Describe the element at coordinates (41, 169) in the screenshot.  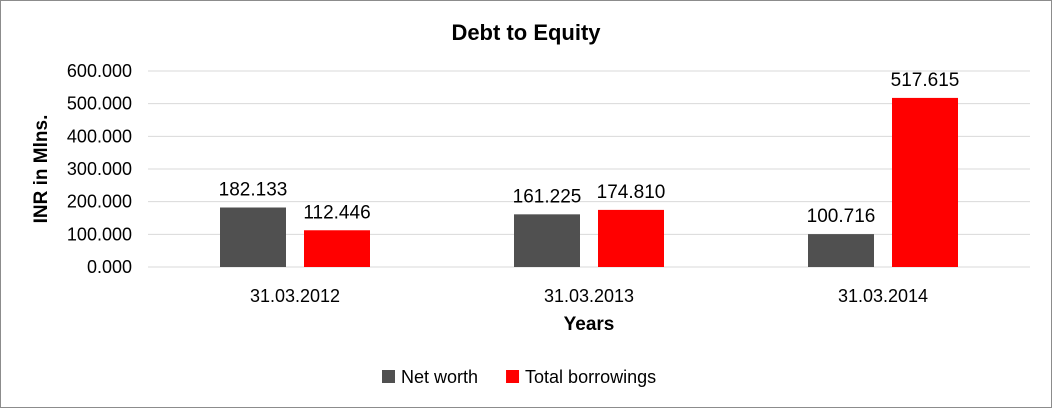
I see `y-axis-title: INR in Mlns.` at that location.